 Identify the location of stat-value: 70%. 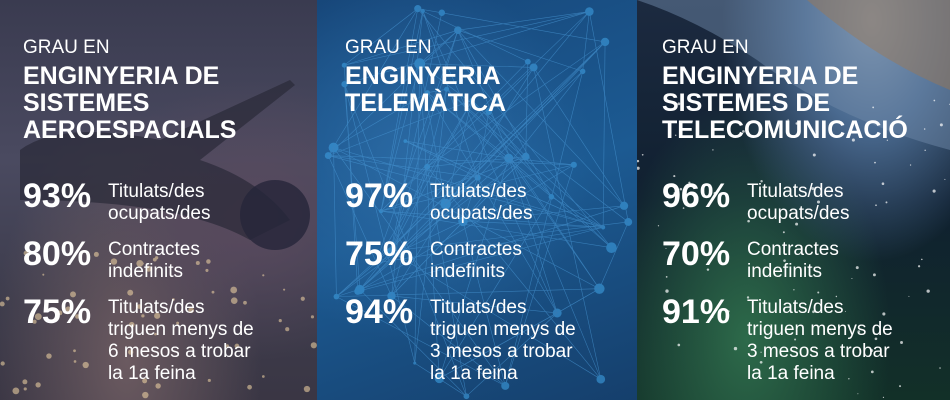
(696, 254).